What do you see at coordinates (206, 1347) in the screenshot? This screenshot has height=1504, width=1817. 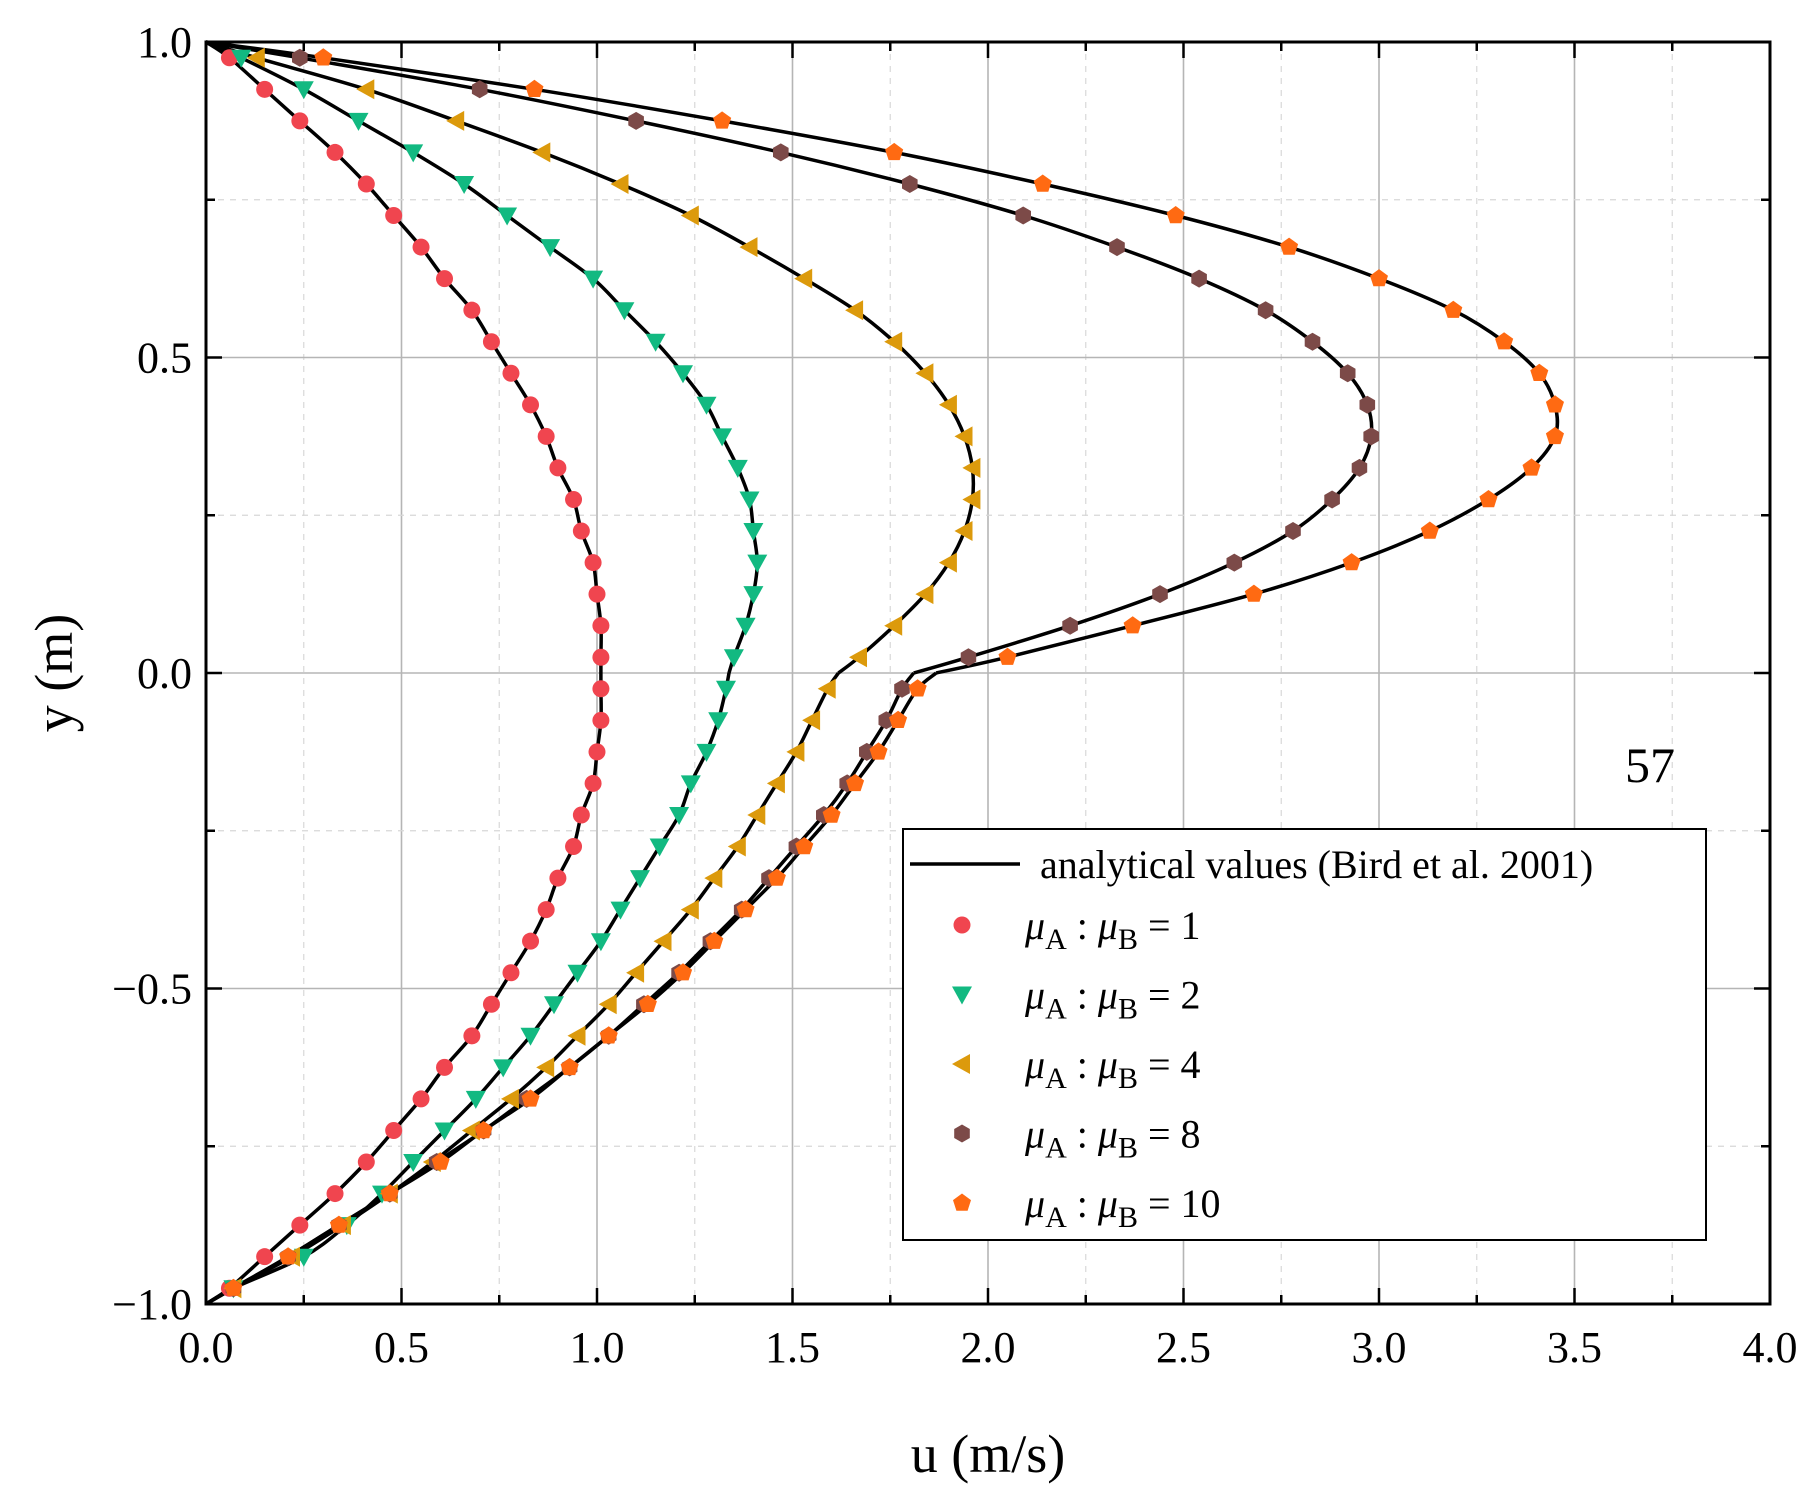 I see `x-tick-label: 0.0` at bounding box center [206, 1347].